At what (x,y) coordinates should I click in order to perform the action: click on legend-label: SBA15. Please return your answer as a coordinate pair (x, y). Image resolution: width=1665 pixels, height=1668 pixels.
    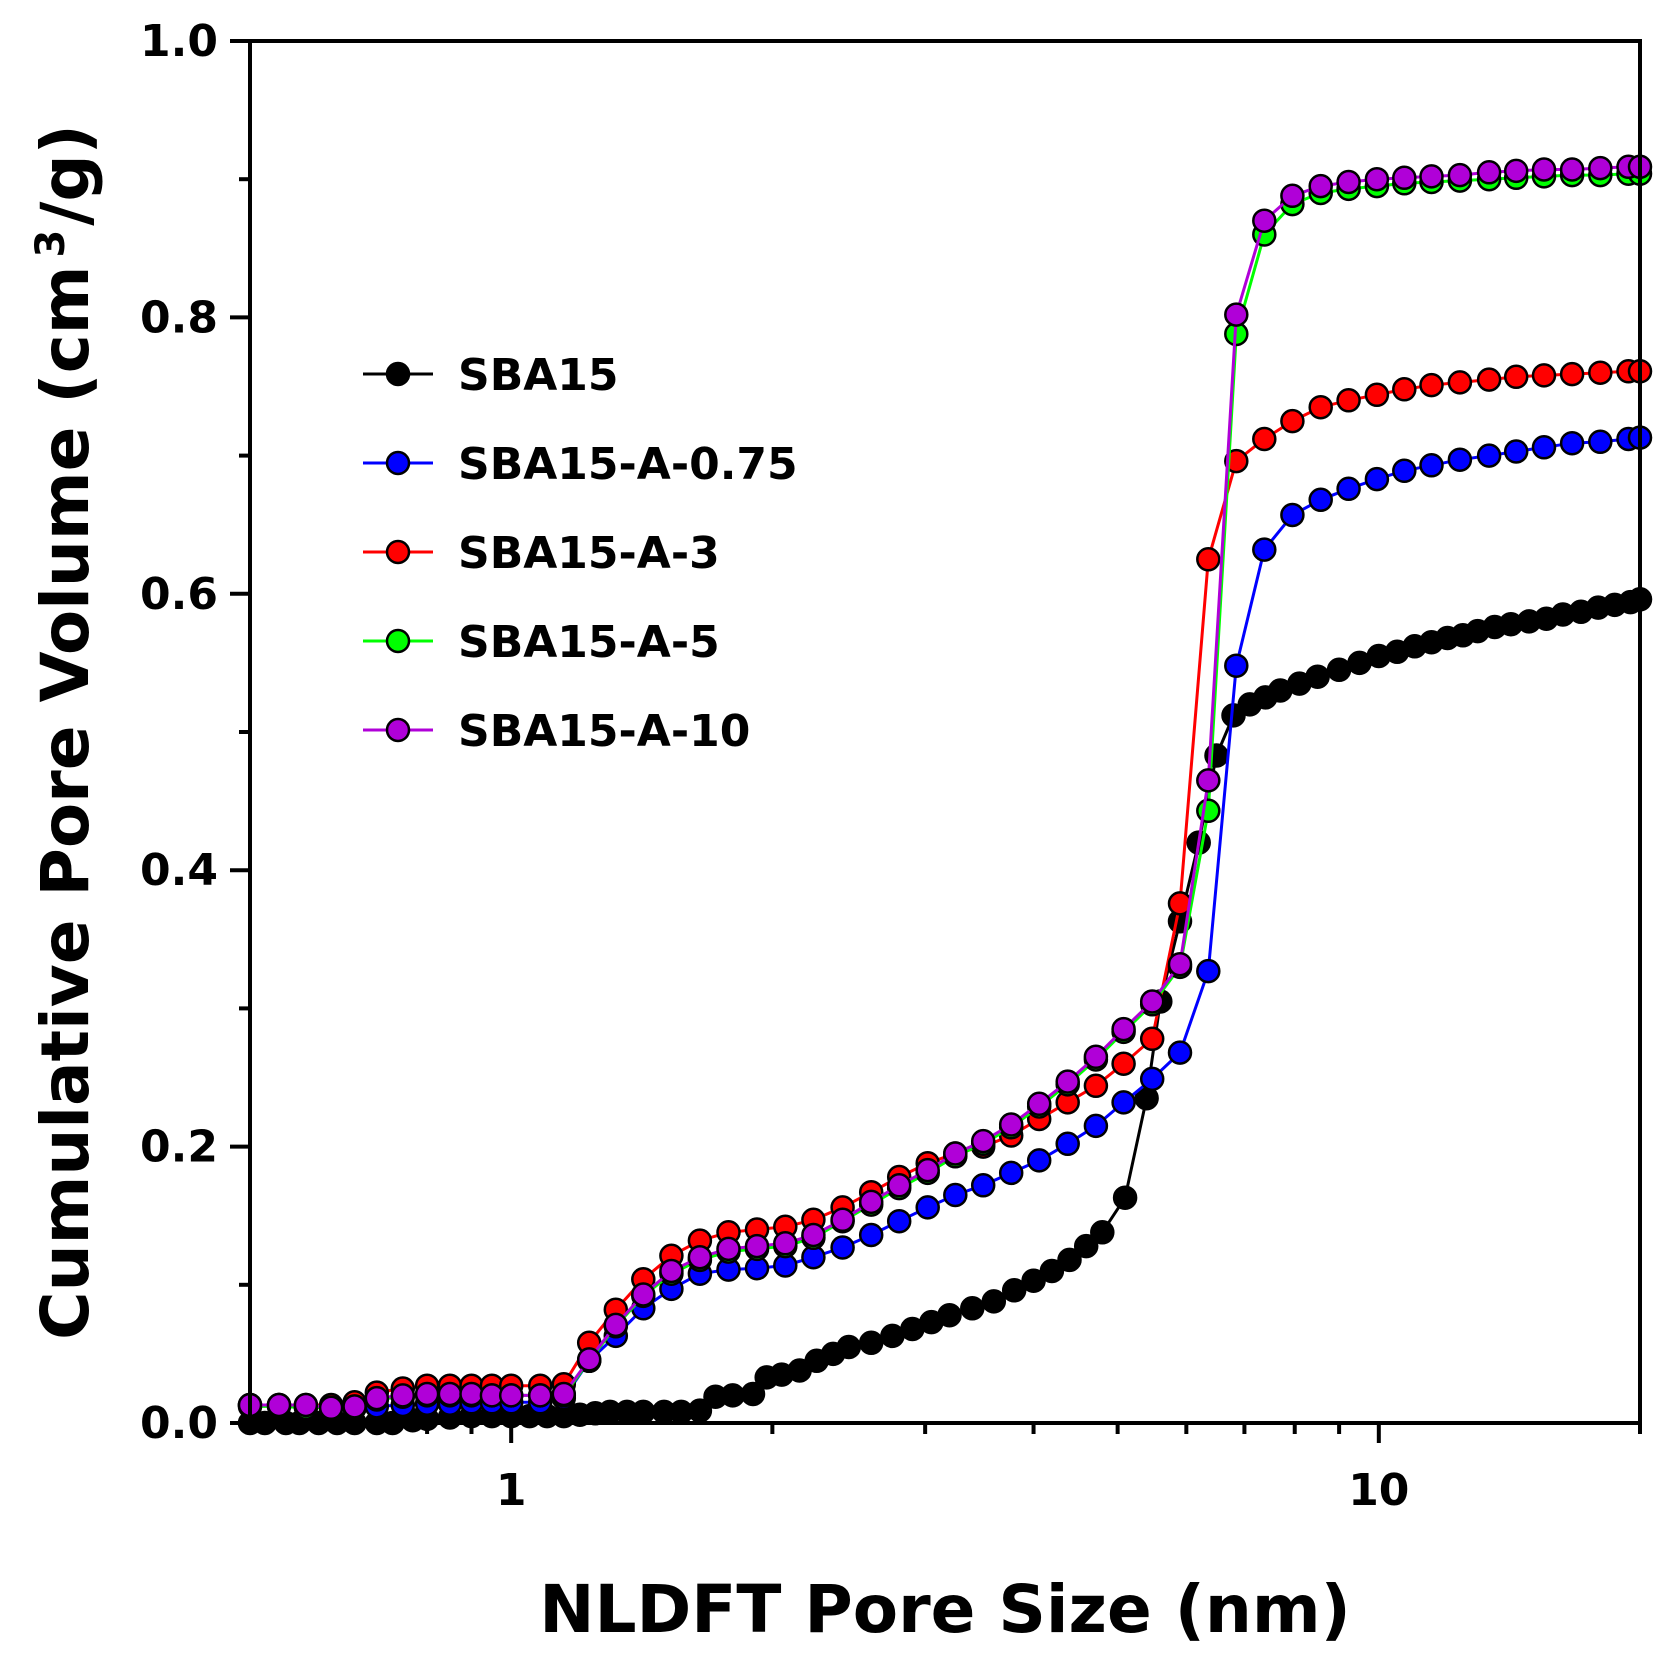
    Looking at the image, I should click on (538, 375).